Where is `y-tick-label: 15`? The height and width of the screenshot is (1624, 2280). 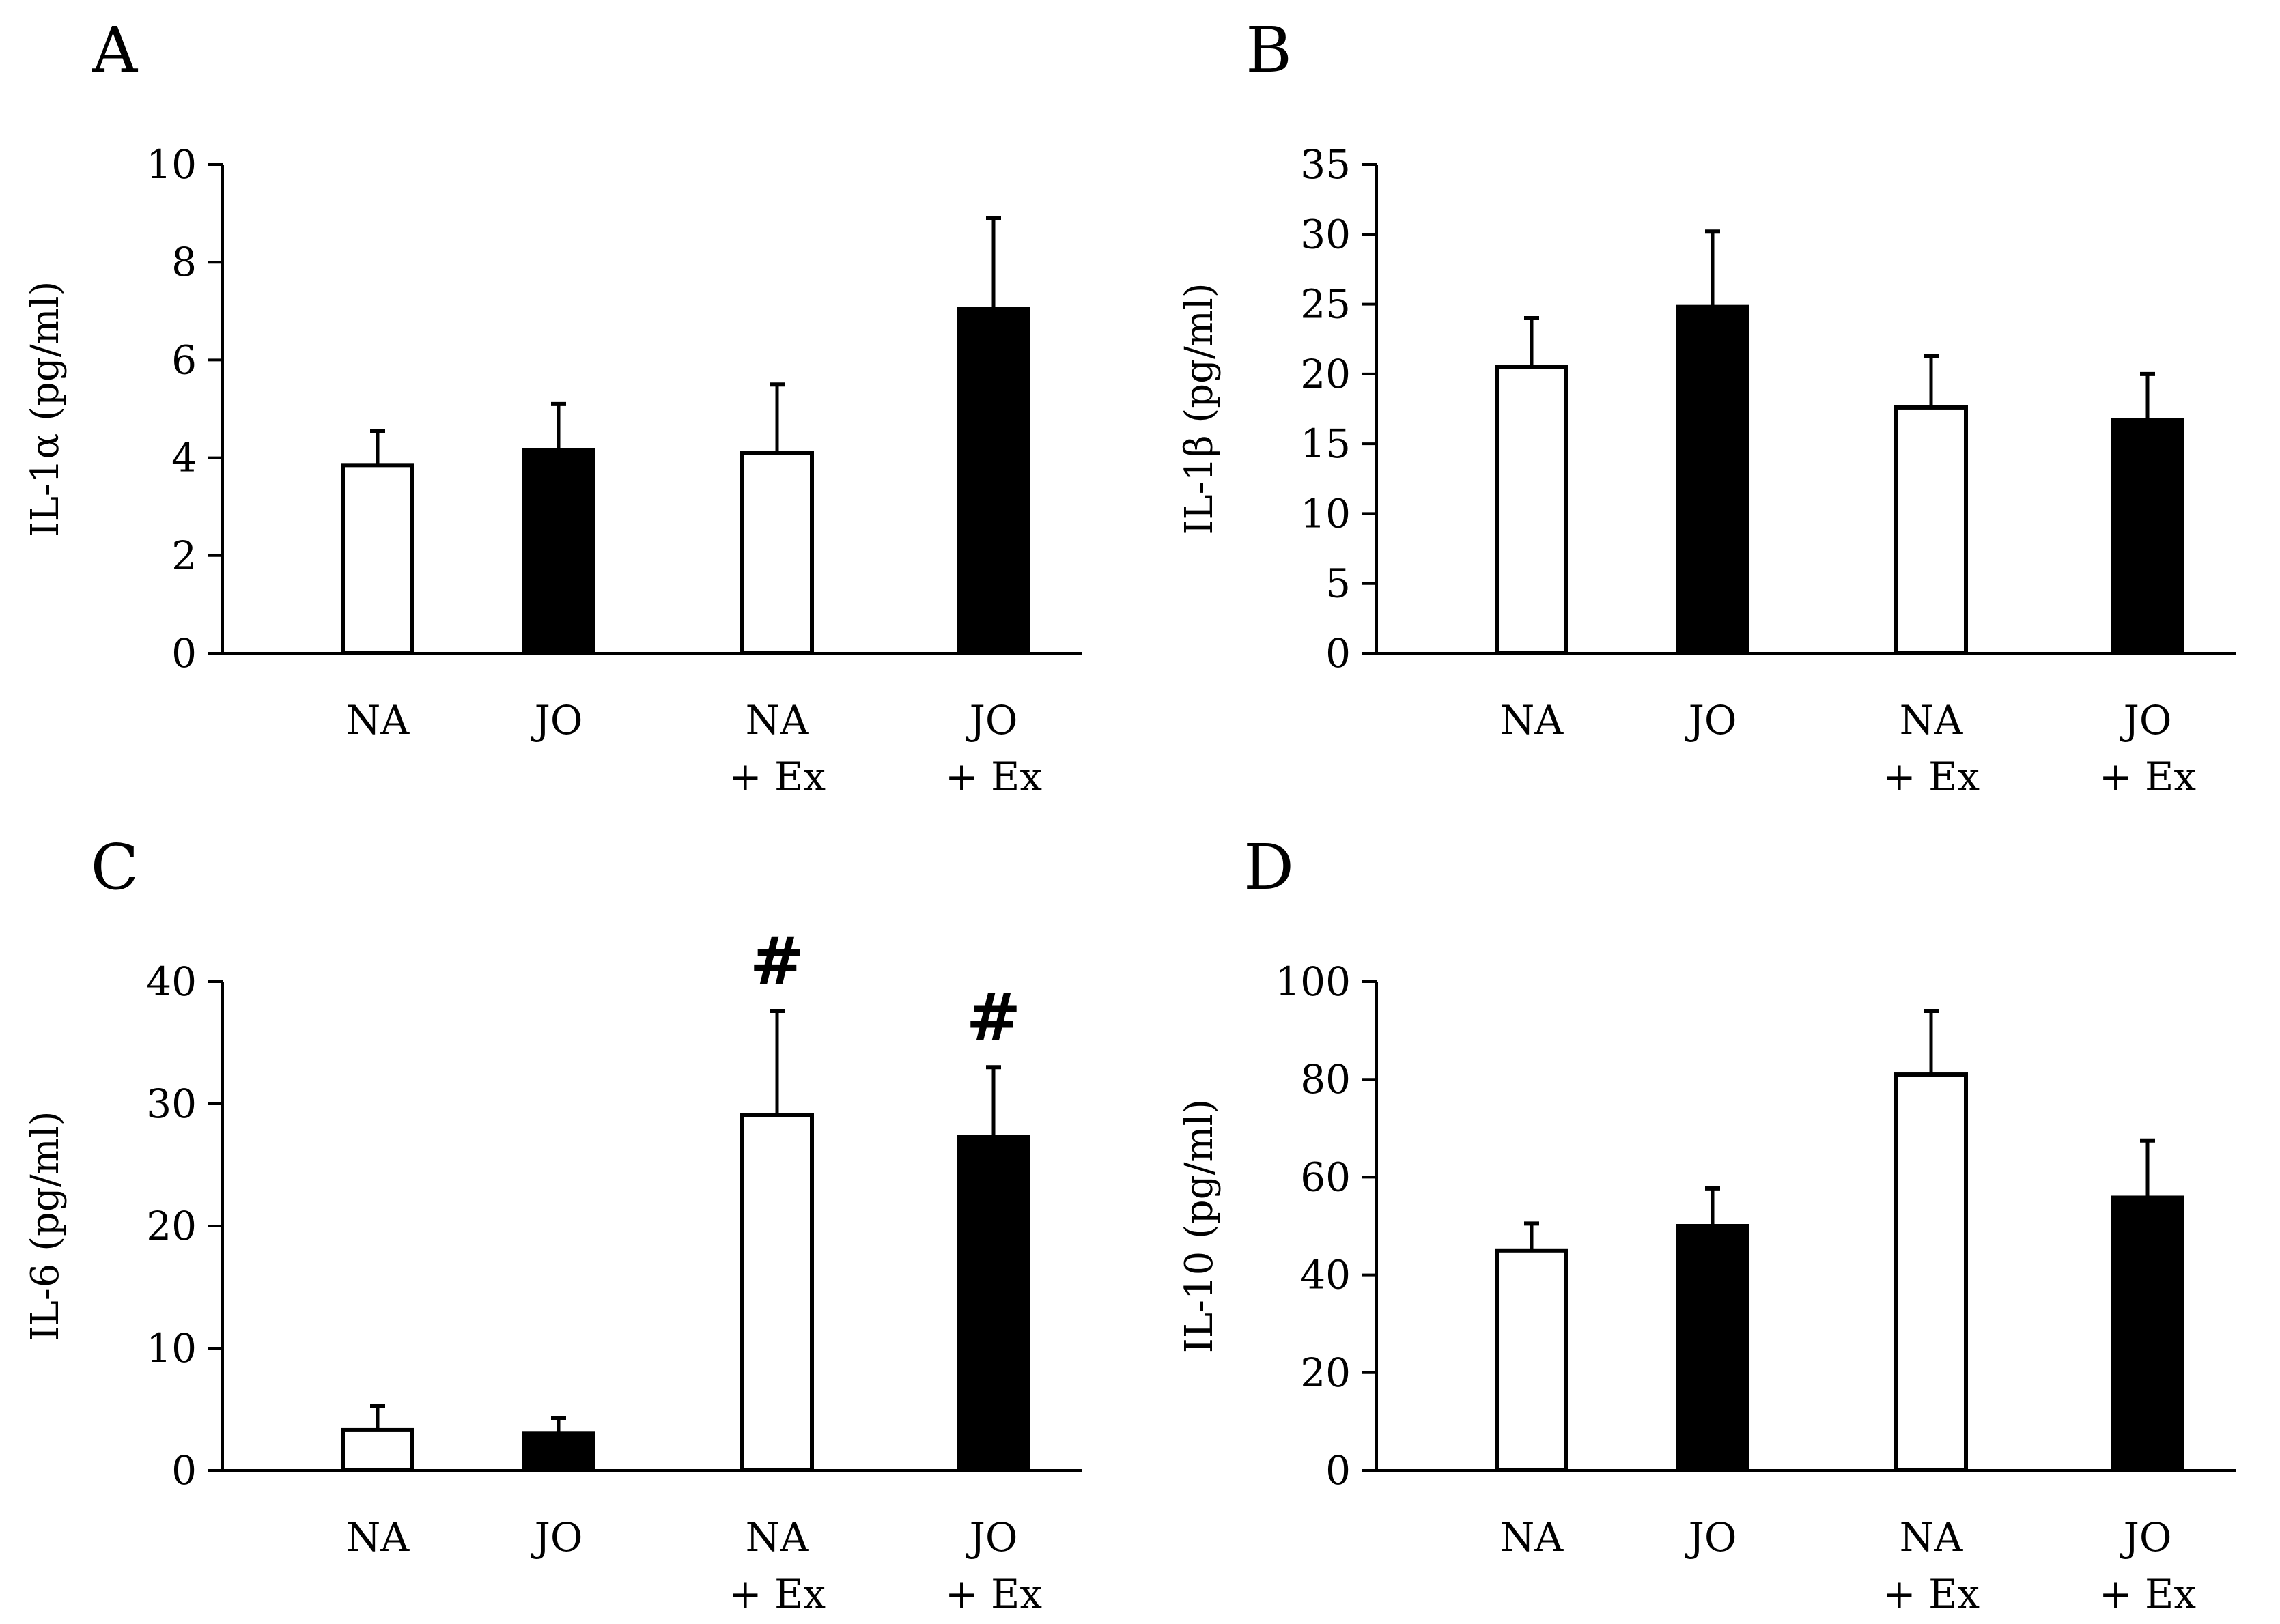
y-tick-label: 15 is located at coordinates (1326, 444).